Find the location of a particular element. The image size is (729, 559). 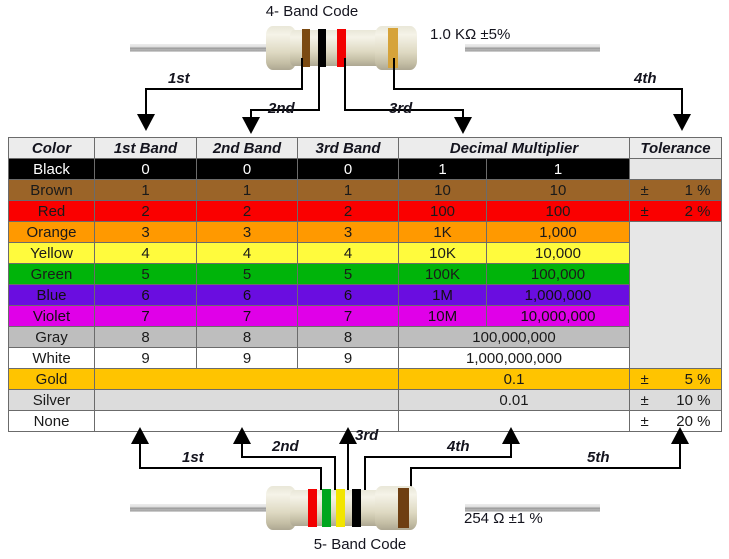

table-row: White 9 9 9 1,000,000,000 is located at coordinates (365, 358).